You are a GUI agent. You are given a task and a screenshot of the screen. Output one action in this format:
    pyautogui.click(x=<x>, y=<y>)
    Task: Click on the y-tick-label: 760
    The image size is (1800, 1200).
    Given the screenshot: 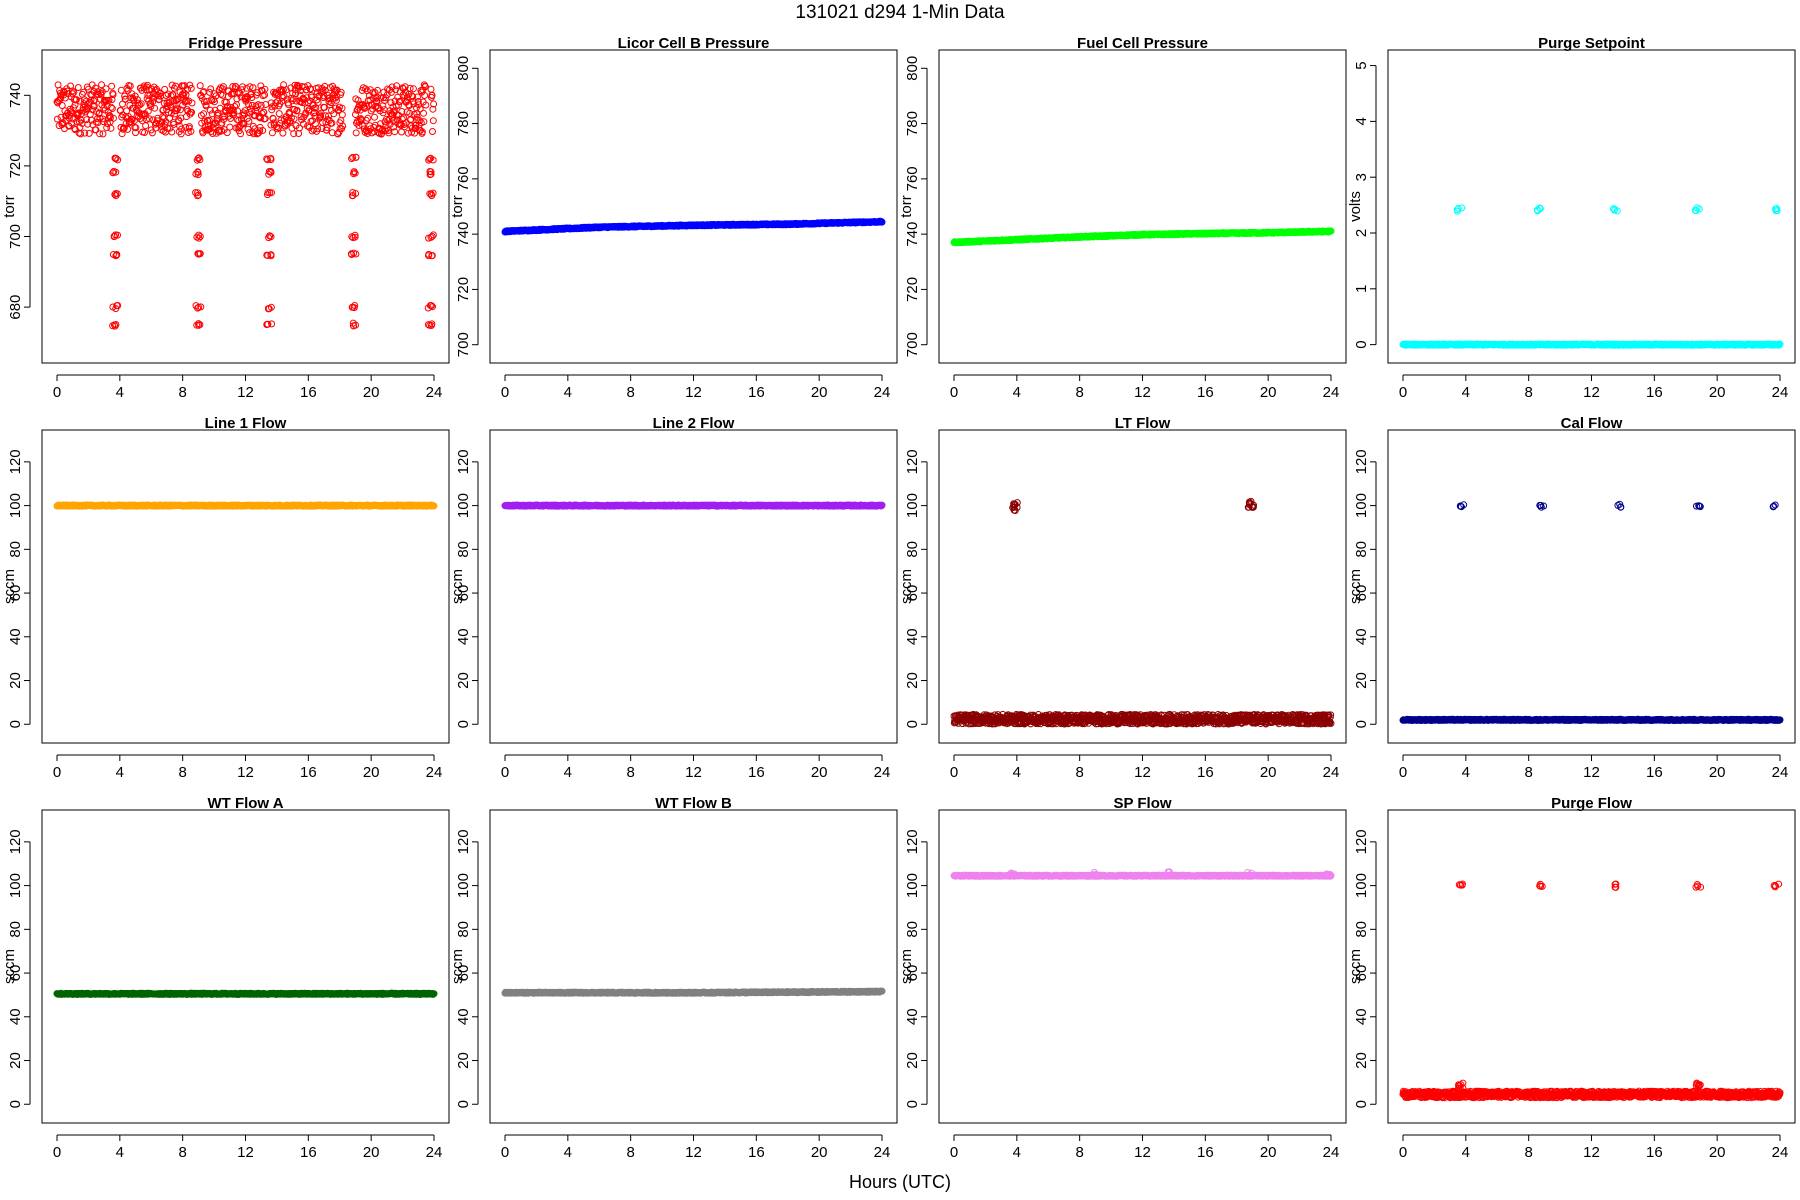 What is the action you would take?
    pyautogui.click(x=463, y=178)
    